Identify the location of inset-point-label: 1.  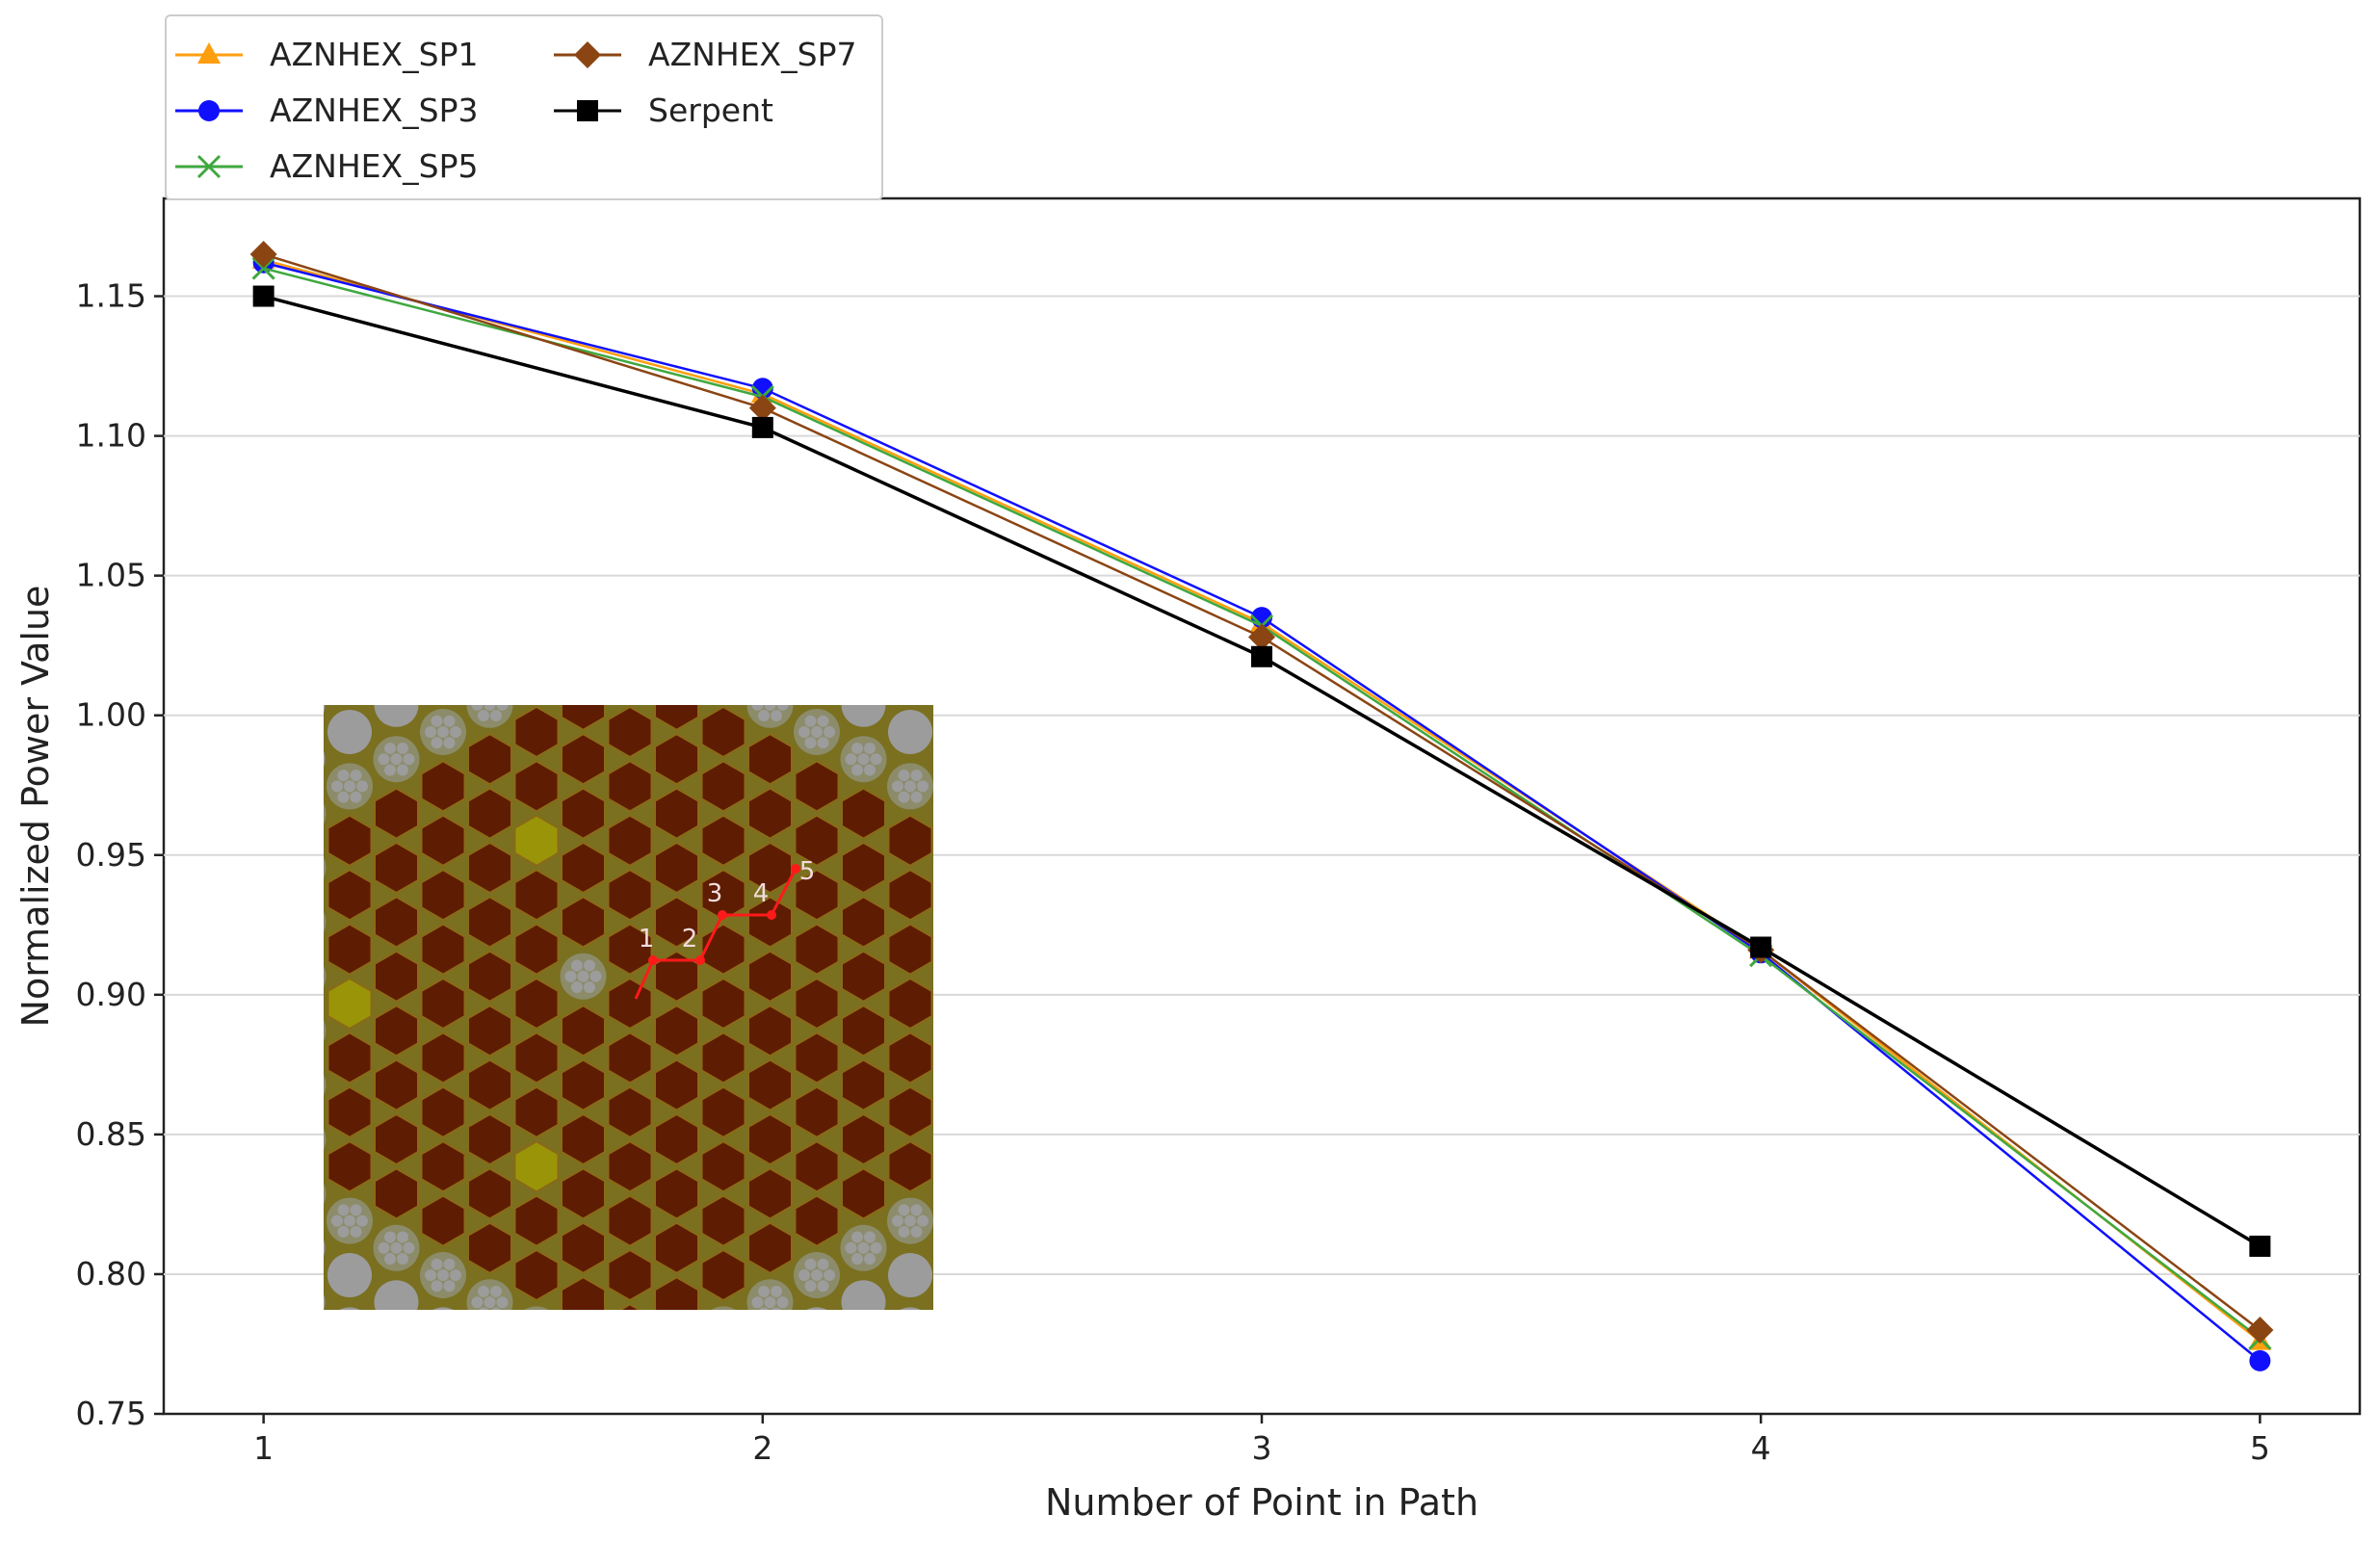
(647, 939).